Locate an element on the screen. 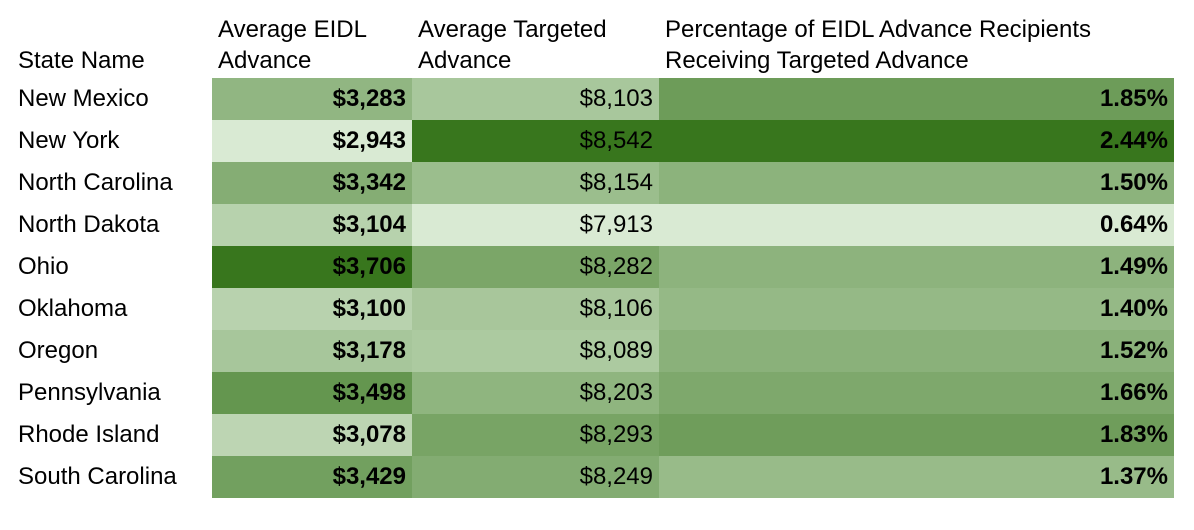  average-eidl-cell: $3,104 is located at coordinates (312, 225).